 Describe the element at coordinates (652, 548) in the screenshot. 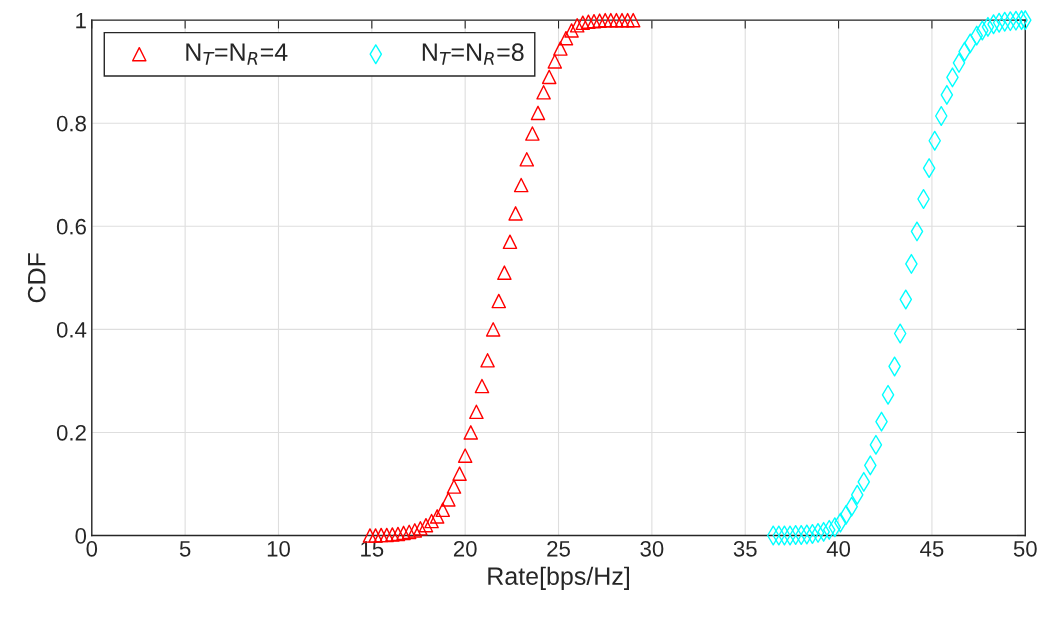

I see `x-tick-label: 30` at that location.